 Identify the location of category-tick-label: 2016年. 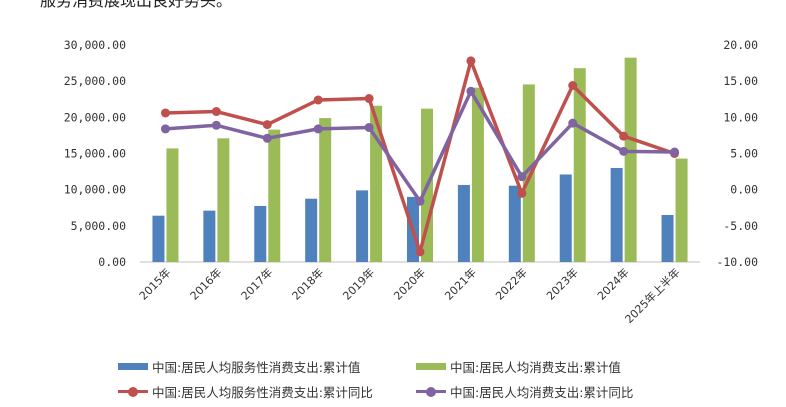
(205, 283).